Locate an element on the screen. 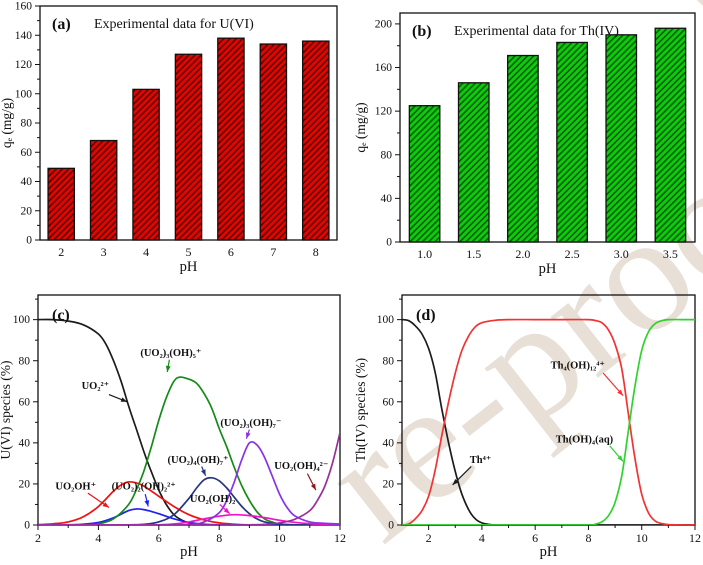 This screenshot has height=565, width=703. series-curve-(UO2)3(OH)7- is located at coordinates (189, 482).